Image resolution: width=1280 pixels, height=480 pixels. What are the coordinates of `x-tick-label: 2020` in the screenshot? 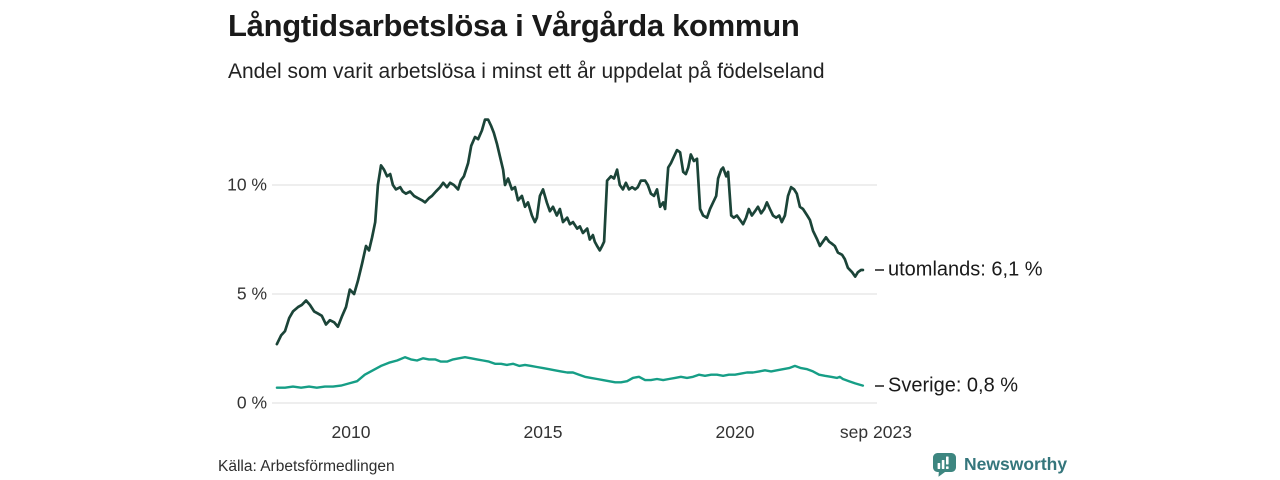 It's located at (735, 432).